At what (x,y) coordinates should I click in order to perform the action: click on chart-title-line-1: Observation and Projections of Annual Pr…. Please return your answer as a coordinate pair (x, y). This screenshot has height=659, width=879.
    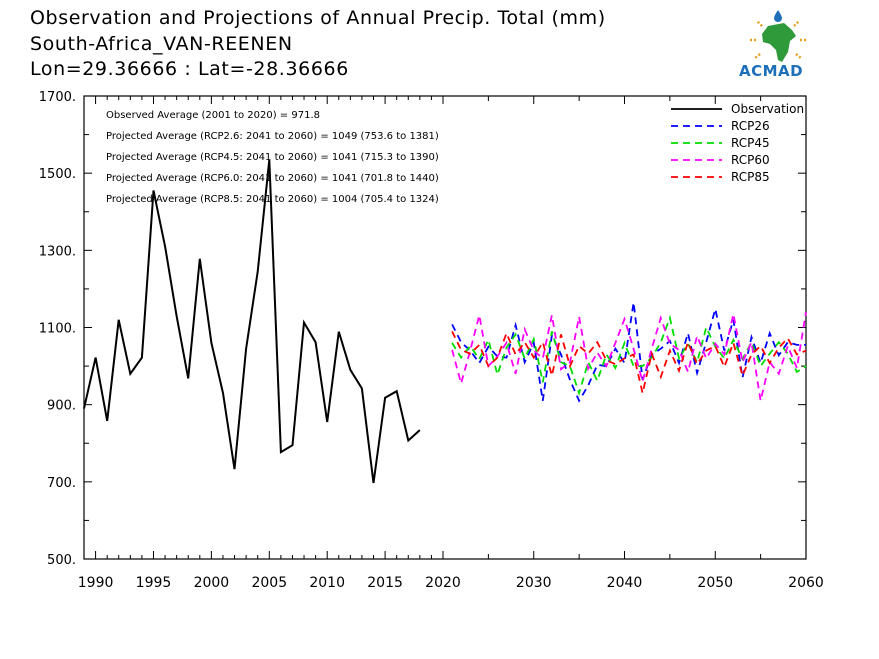
    Looking at the image, I should click on (318, 18).